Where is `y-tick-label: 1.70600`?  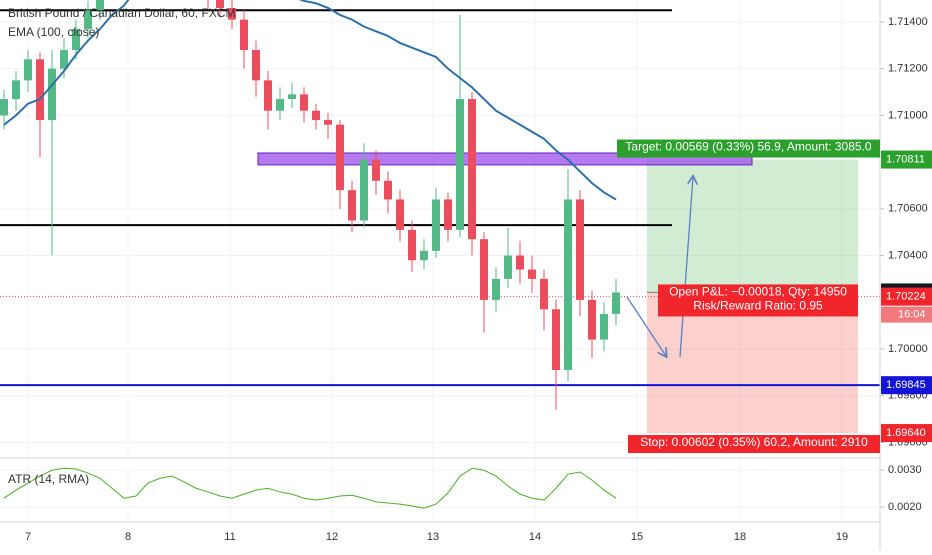 y-tick-label: 1.70600 is located at coordinates (908, 209).